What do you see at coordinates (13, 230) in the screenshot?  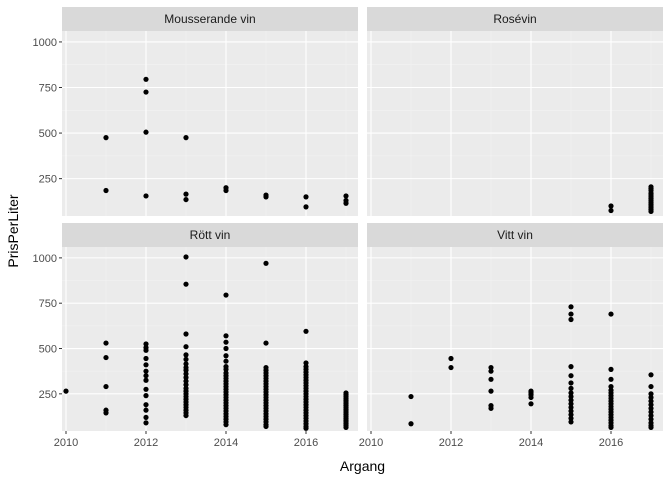 I see `y-axis-title: PrisPerLiter` at bounding box center [13, 230].